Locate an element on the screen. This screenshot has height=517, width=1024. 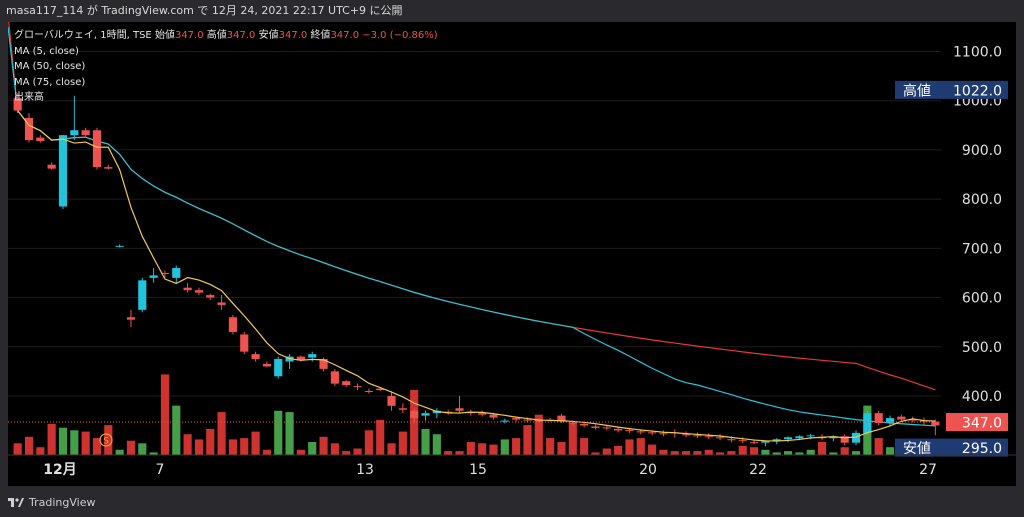
y-tick-label: 600.0 is located at coordinates (982, 299).